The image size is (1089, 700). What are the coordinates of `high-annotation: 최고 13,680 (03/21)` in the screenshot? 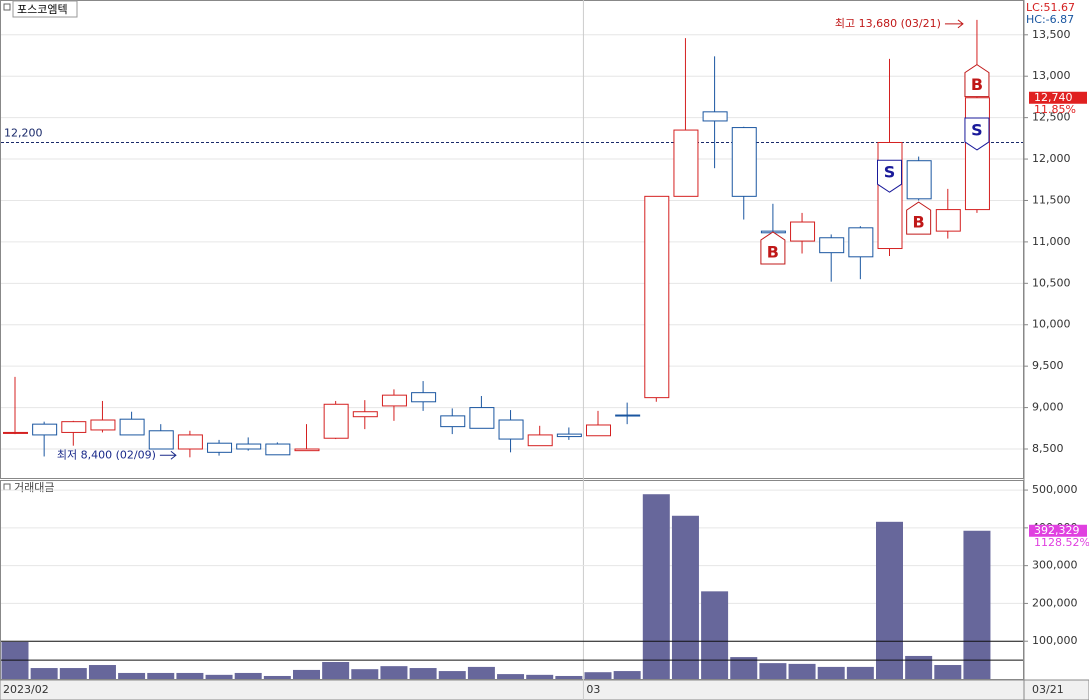 It's located at (888, 23).